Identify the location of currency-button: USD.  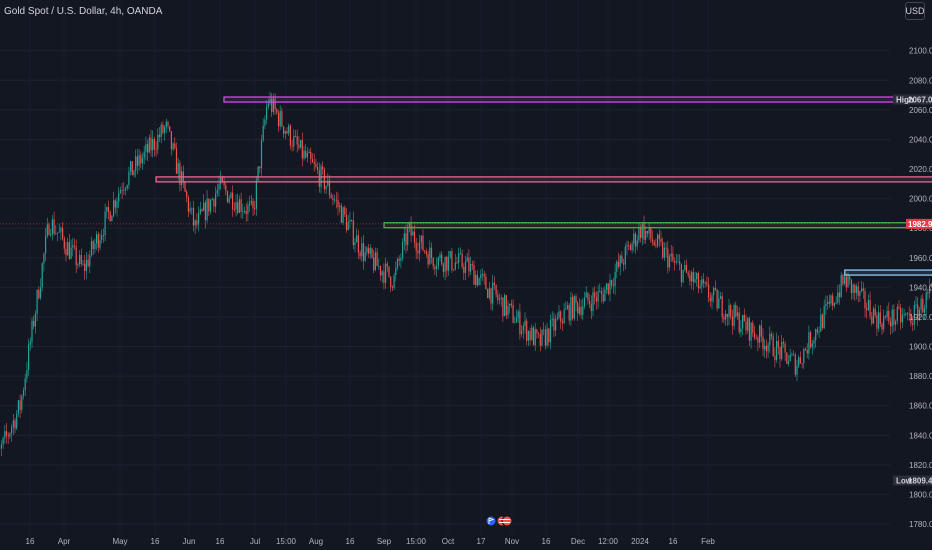
(915, 11).